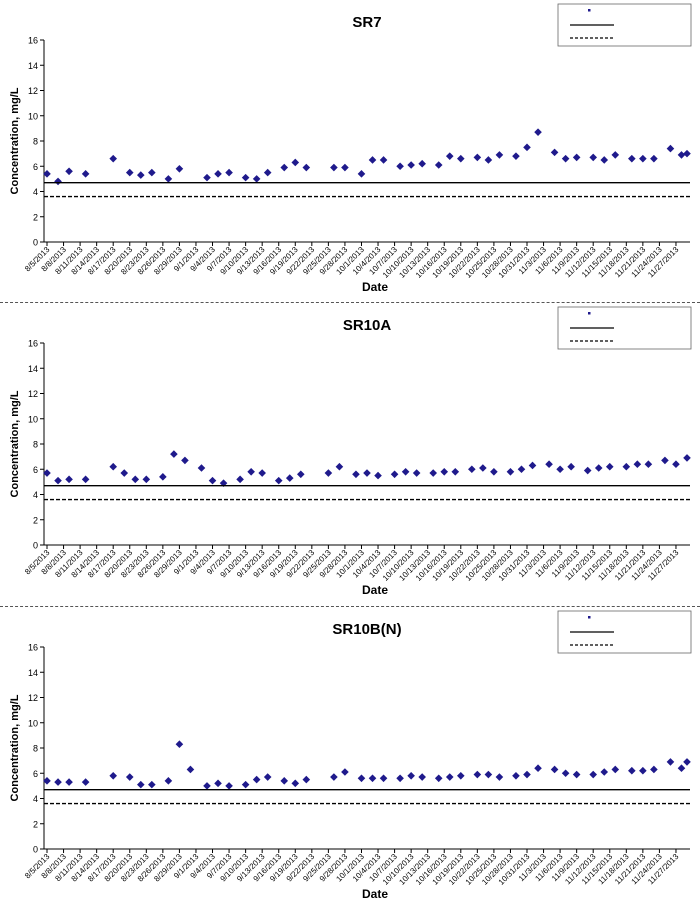 The image size is (700, 912). I want to click on chart-title: SR7, so click(366, 22).